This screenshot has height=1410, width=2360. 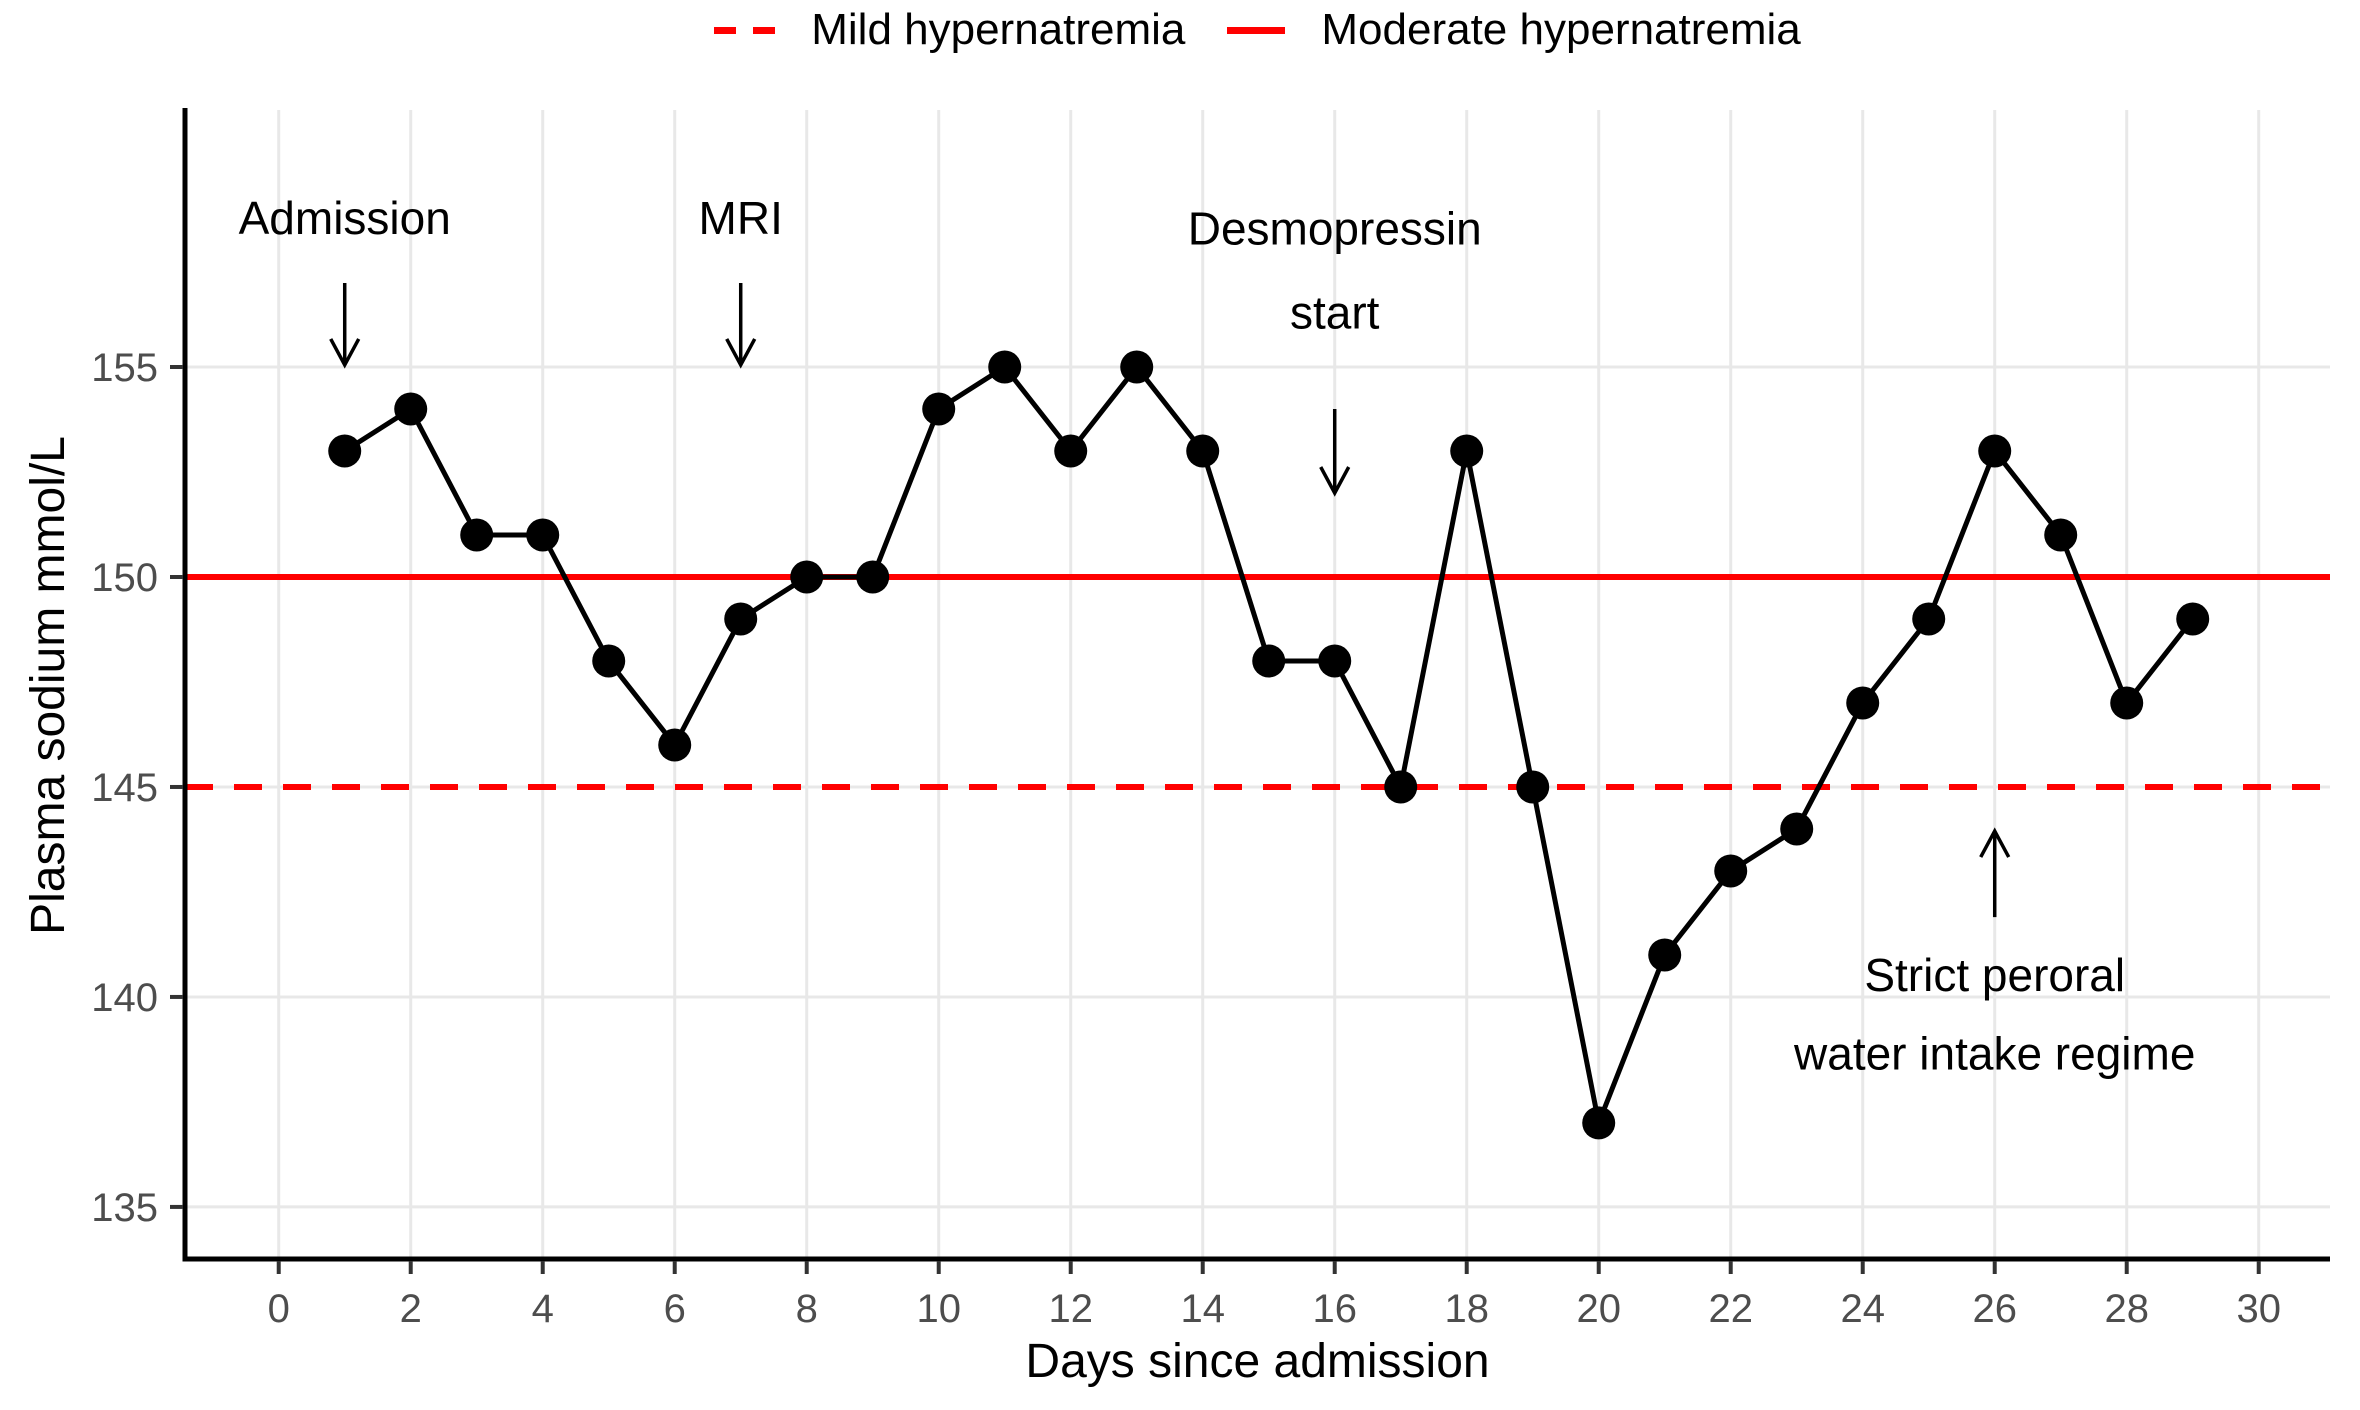 What do you see at coordinates (1070, 1309) in the screenshot?
I see `x-axis-tick-label: 12` at bounding box center [1070, 1309].